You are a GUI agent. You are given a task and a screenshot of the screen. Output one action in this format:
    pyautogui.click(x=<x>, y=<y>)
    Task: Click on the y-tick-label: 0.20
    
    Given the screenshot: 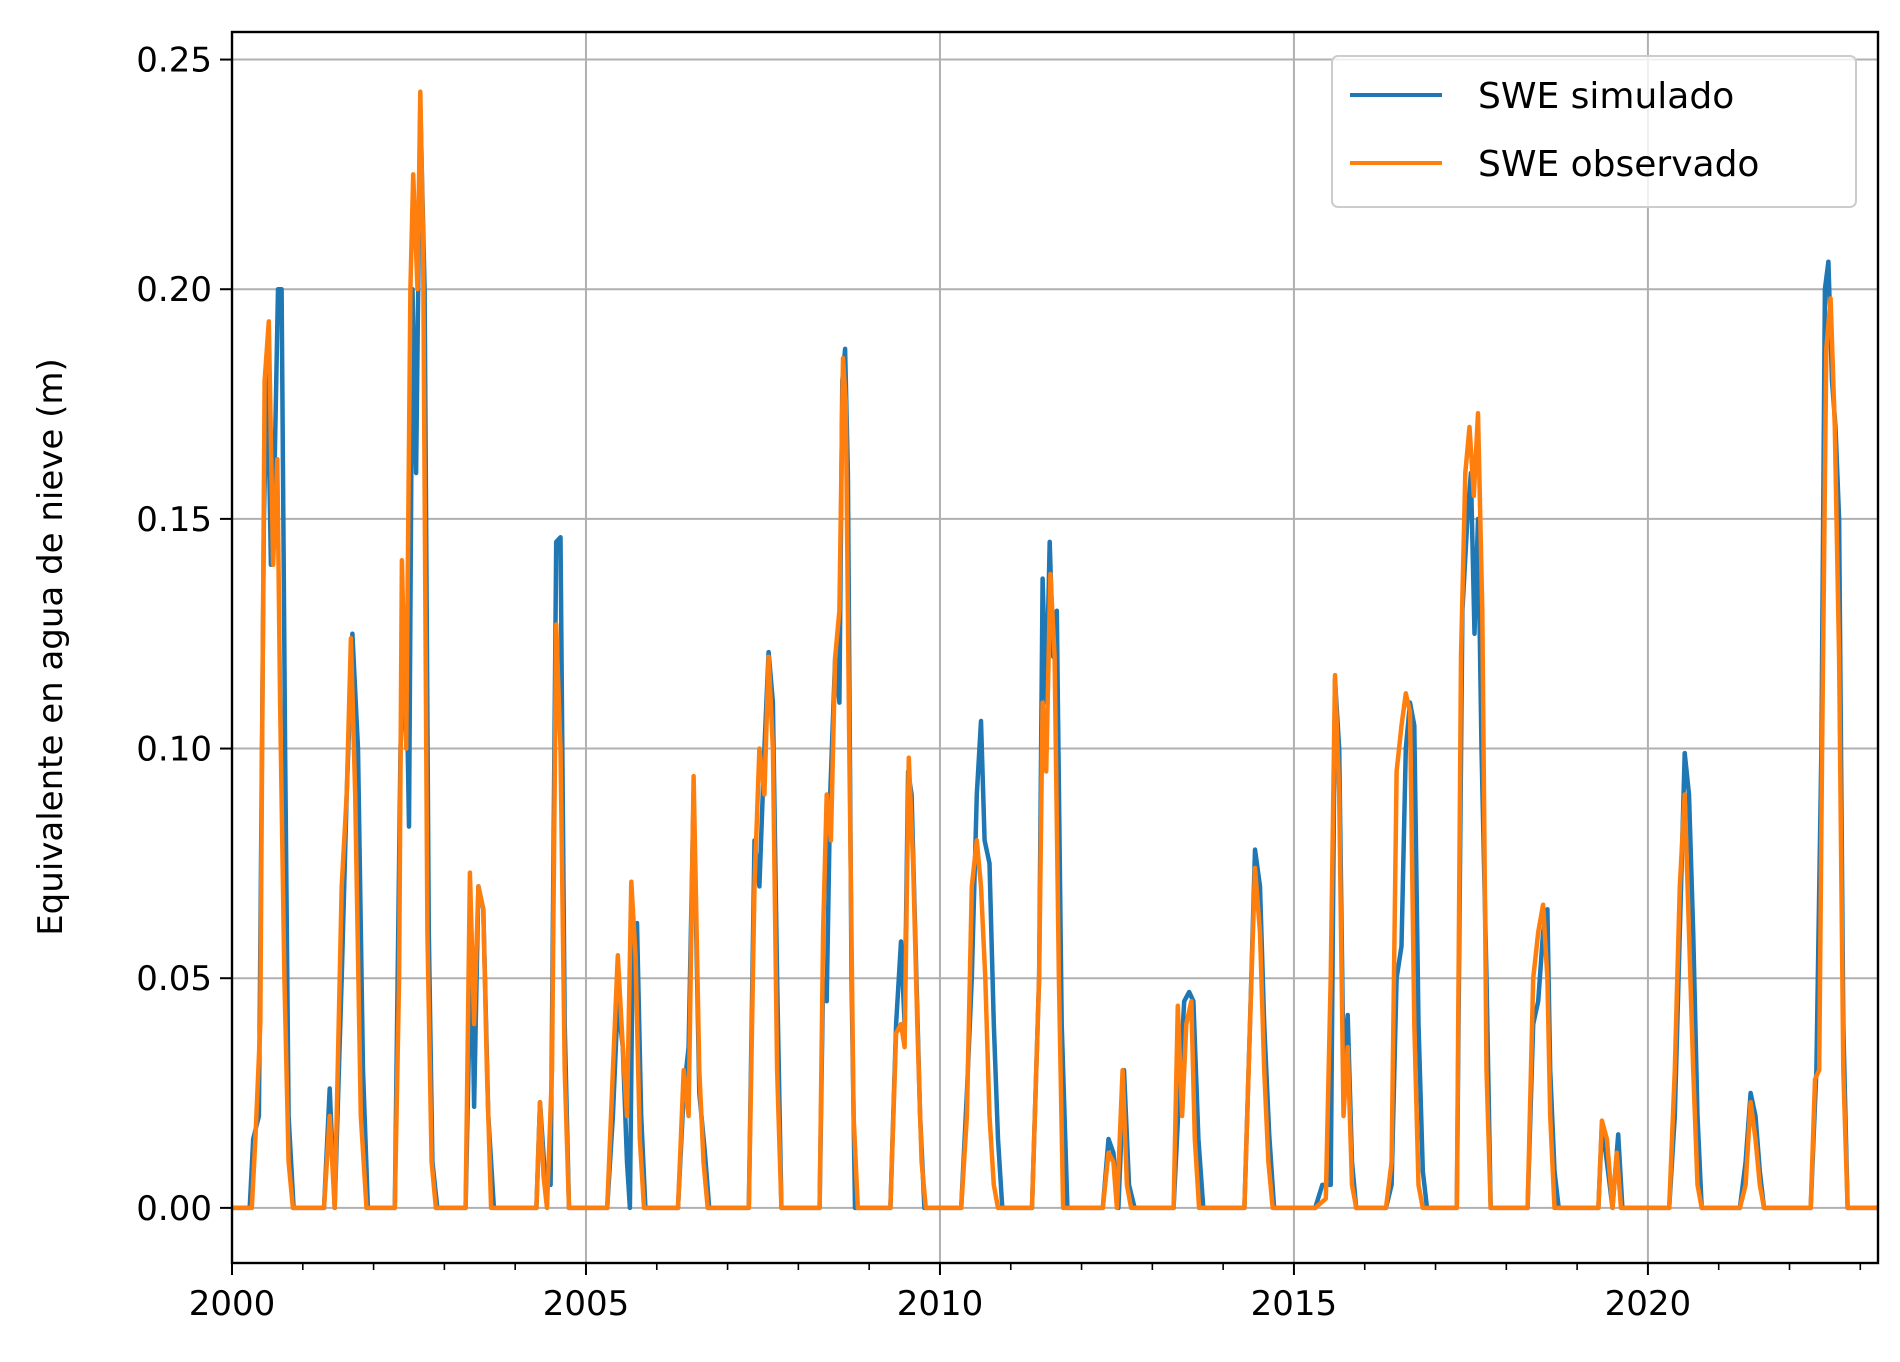 What is the action you would take?
    pyautogui.click(x=174, y=290)
    